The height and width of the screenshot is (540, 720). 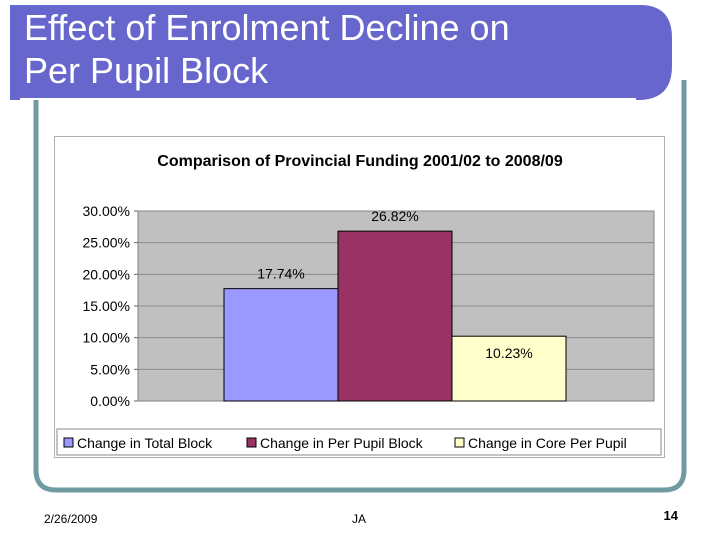 I want to click on data-labels: 17.74% 26.82% 10.23%, so click(x=394, y=284).